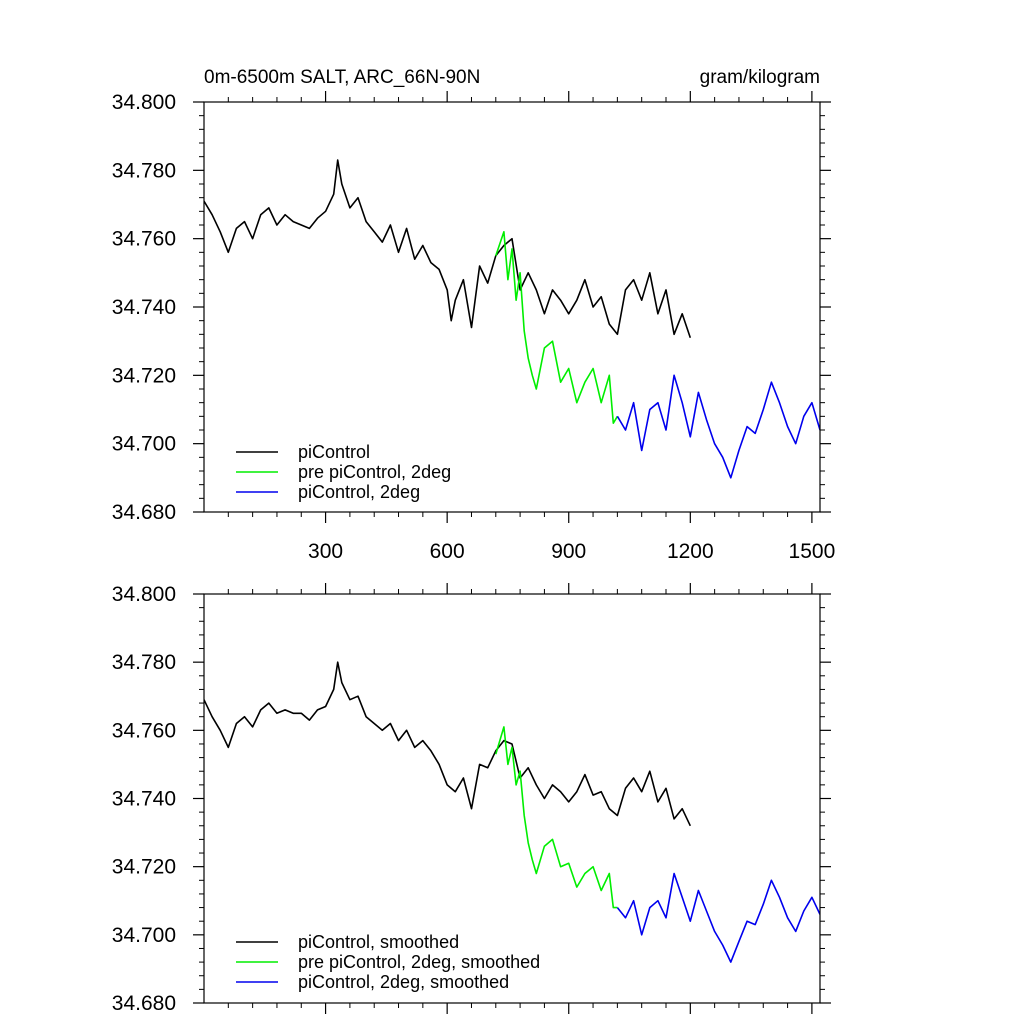 The image size is (1024, 1024). What do you see at coordinates (359, 492) in the screenshot?
I see `top-panel-legend-label-picontrol-2deg: piControl, 2deg` at bounding box center [359, 492].